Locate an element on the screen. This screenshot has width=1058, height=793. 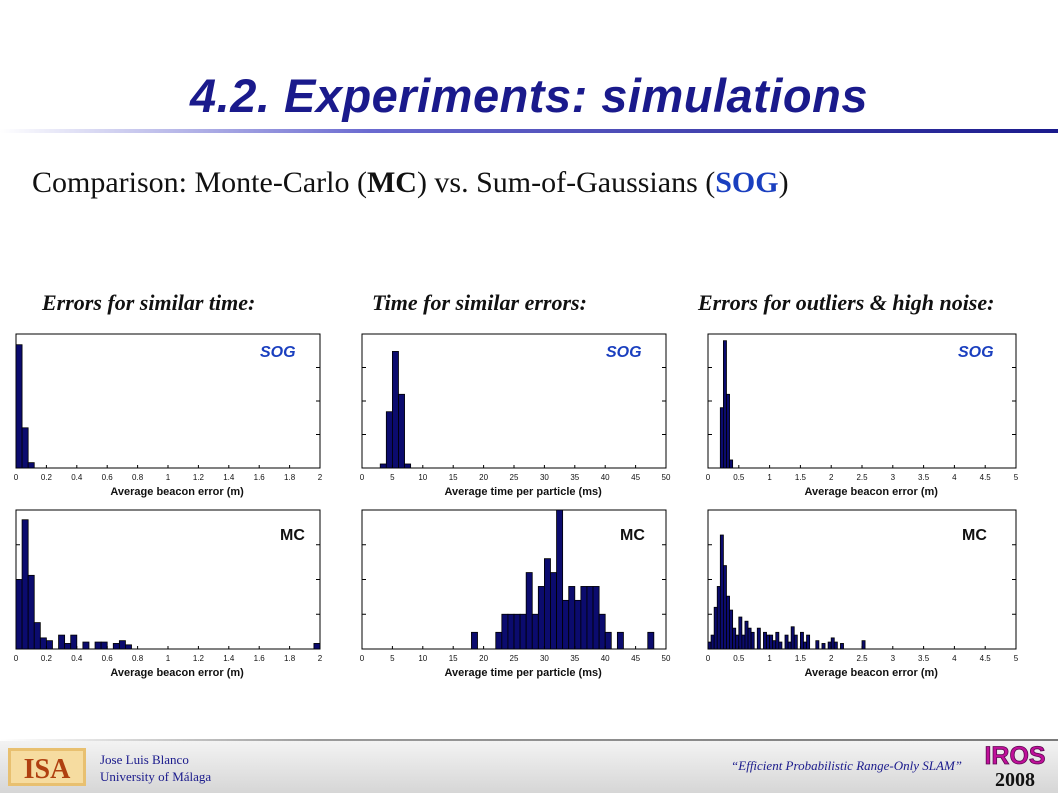
sog-beacon-error-x-tick-label: 1.4 is located at coordinates (229, 477).